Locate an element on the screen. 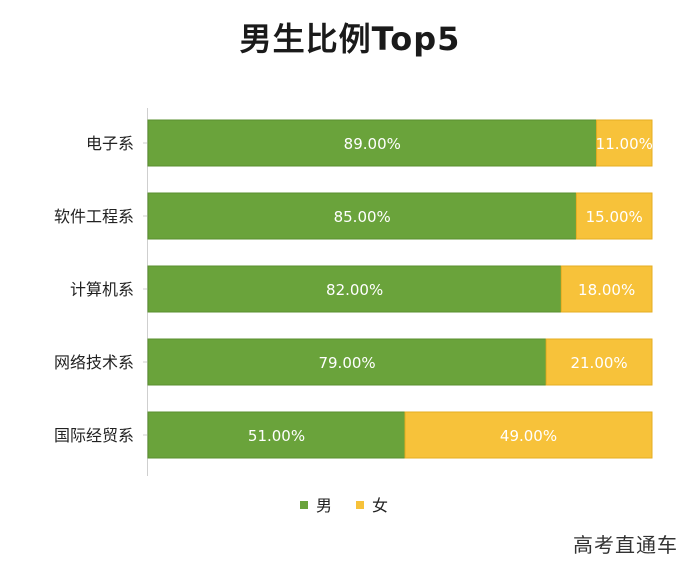 This screenshot has height=576, width=700. category-label: 网络技术系 is located at coordinates (94, 362).